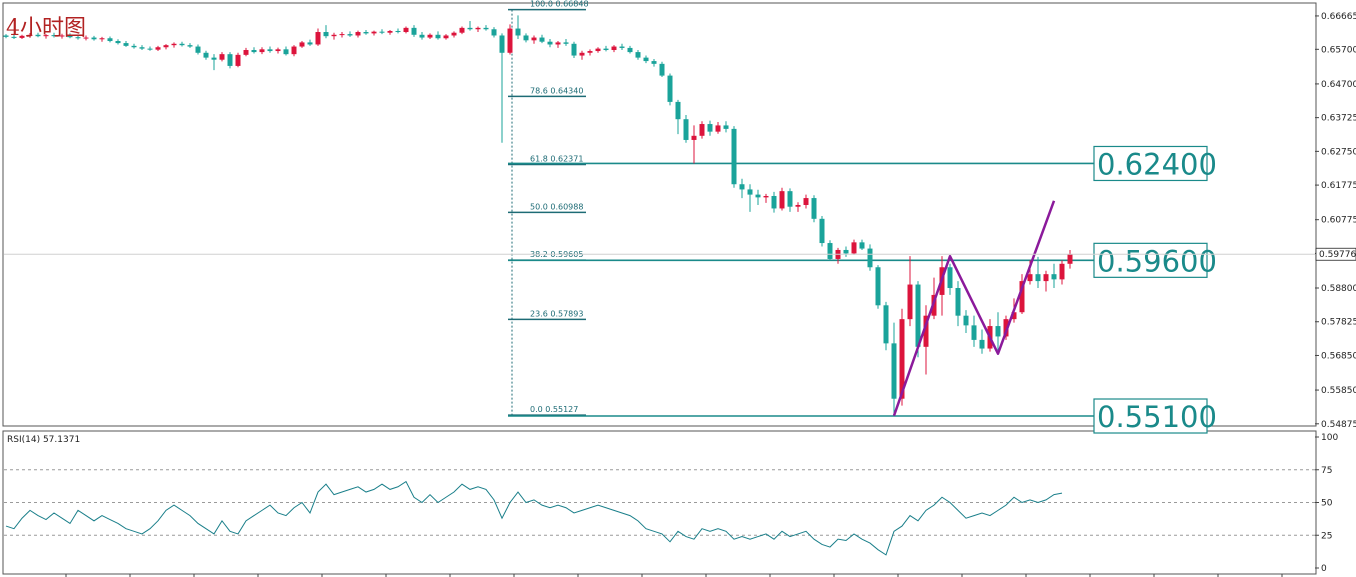 This screenshot has height=577, width=1356. I want to click on price-tick-label: 0.64700, so click(1338, 85).